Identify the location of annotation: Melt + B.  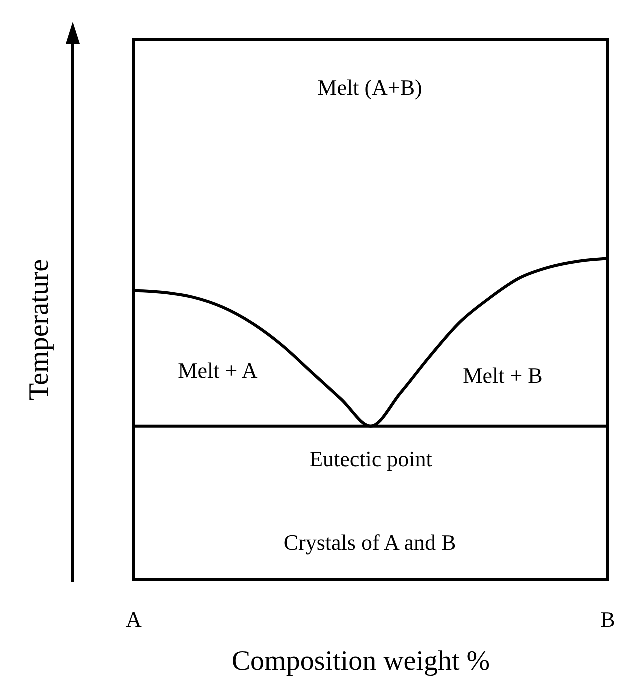
(503, 375).